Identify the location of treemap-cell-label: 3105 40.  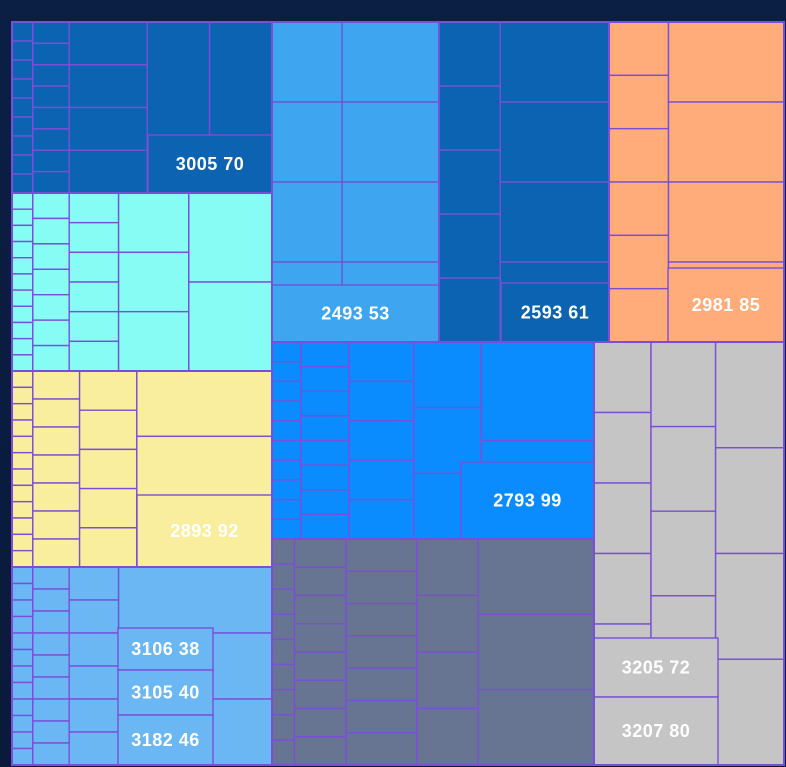
(165, 693).